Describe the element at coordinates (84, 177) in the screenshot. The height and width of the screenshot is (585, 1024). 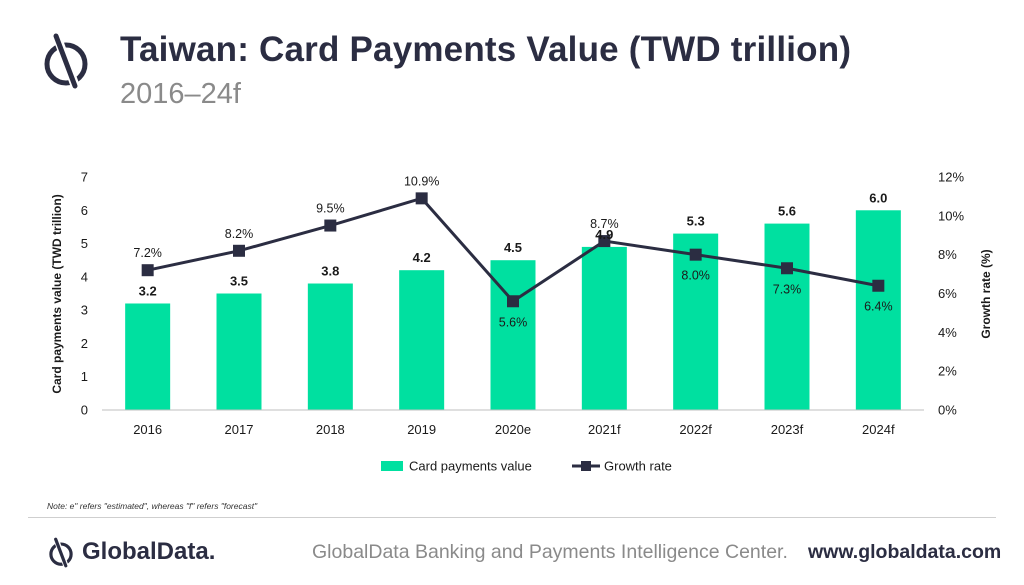
I see `y-tick-label: 7` at that location.